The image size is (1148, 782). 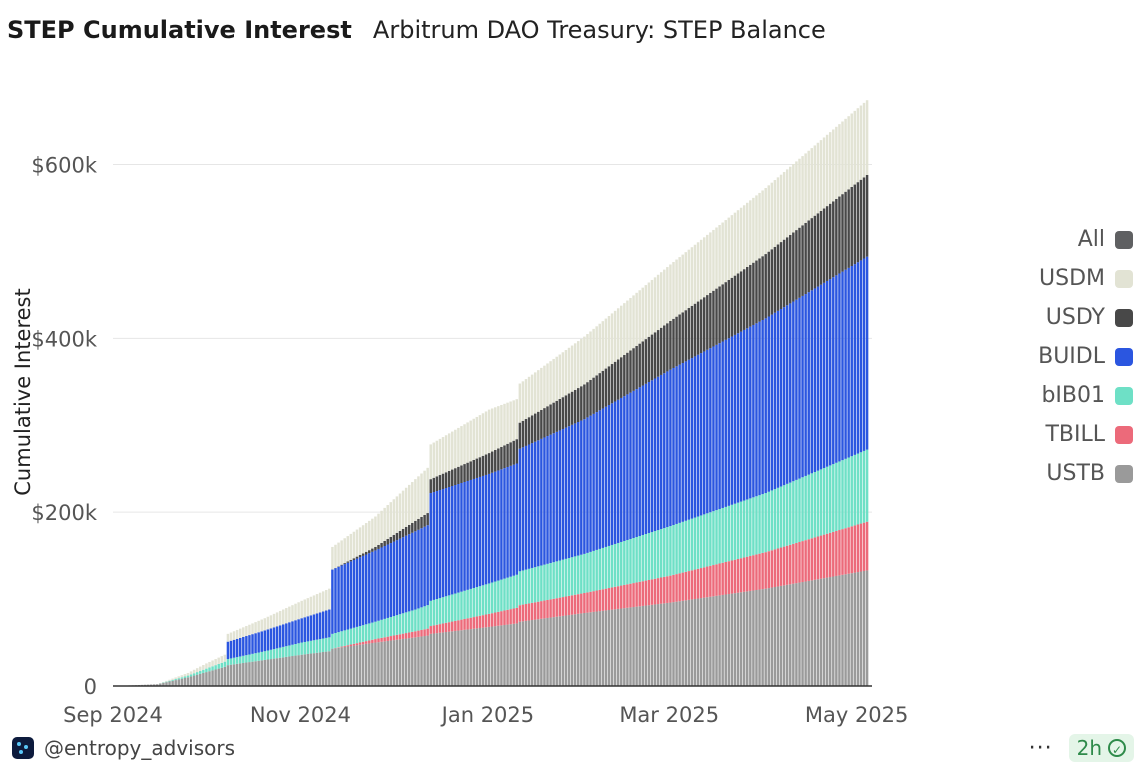 I want to click on more-options-button: ···, so click(x=1040, y=748).